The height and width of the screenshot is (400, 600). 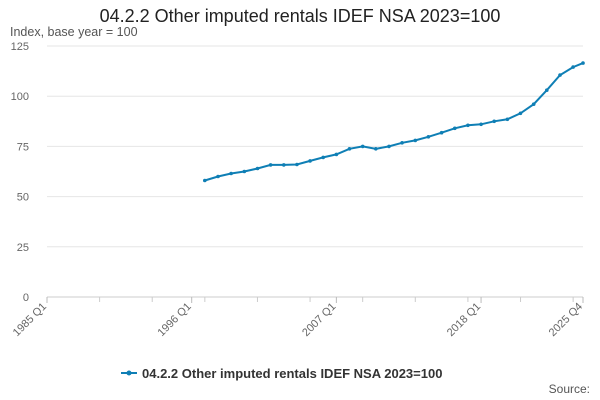 I want to click on x-tick-label: 2007 Q1, so click(x=319, y=320).